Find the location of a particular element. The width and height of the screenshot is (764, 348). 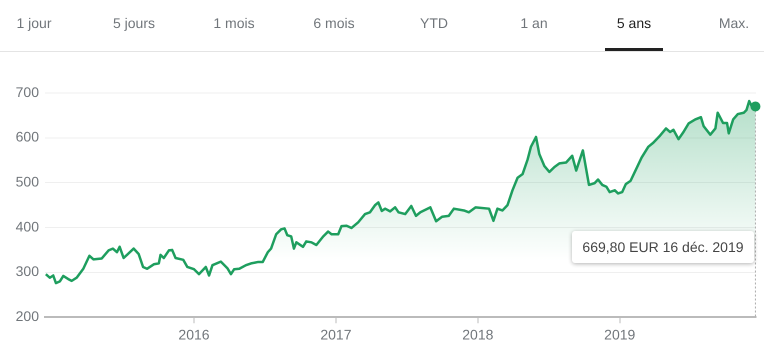

y-tick-label: 600 is located at coordinates (28, 136).